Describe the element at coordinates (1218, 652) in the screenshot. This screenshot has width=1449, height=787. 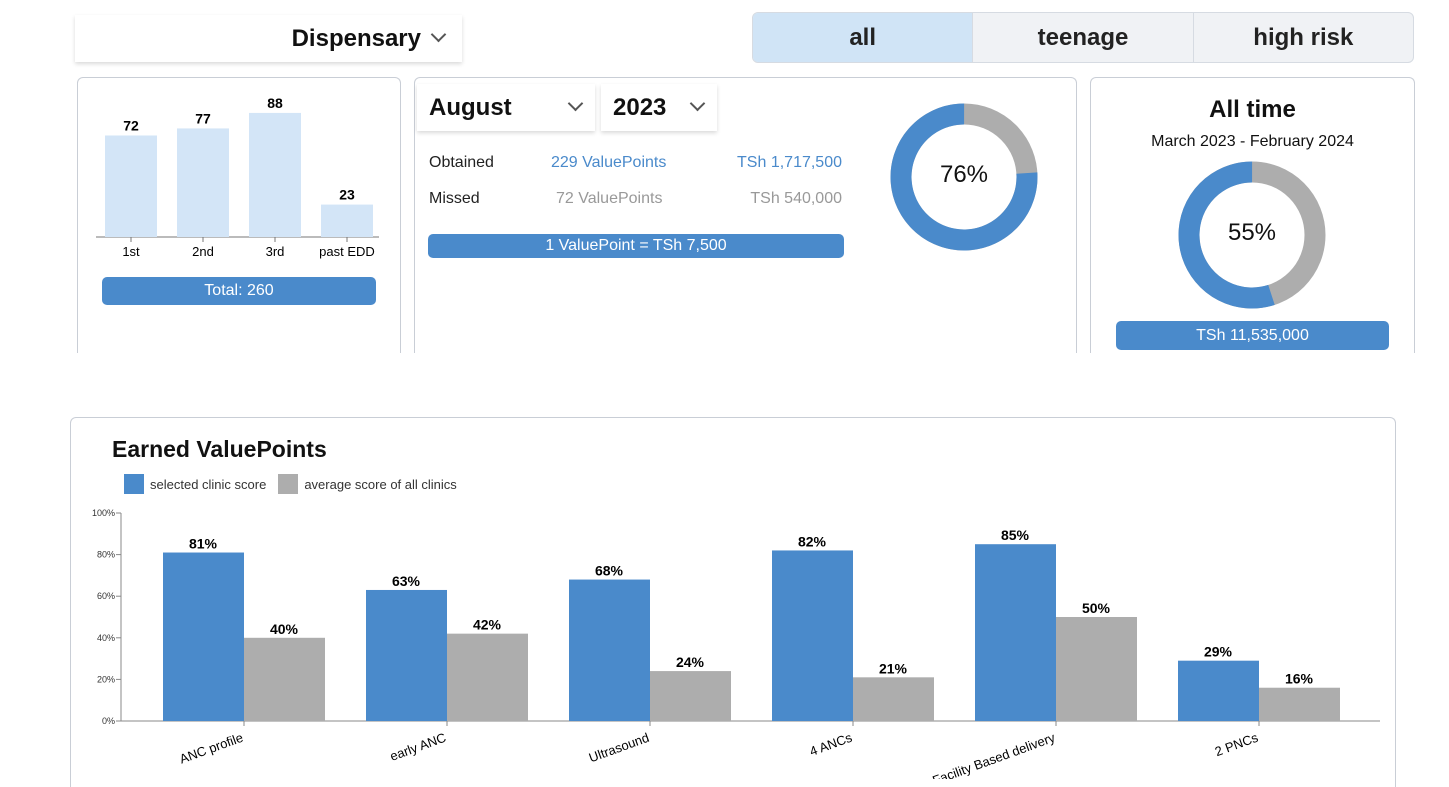
I see `bar-value-label: 29%` at that location.